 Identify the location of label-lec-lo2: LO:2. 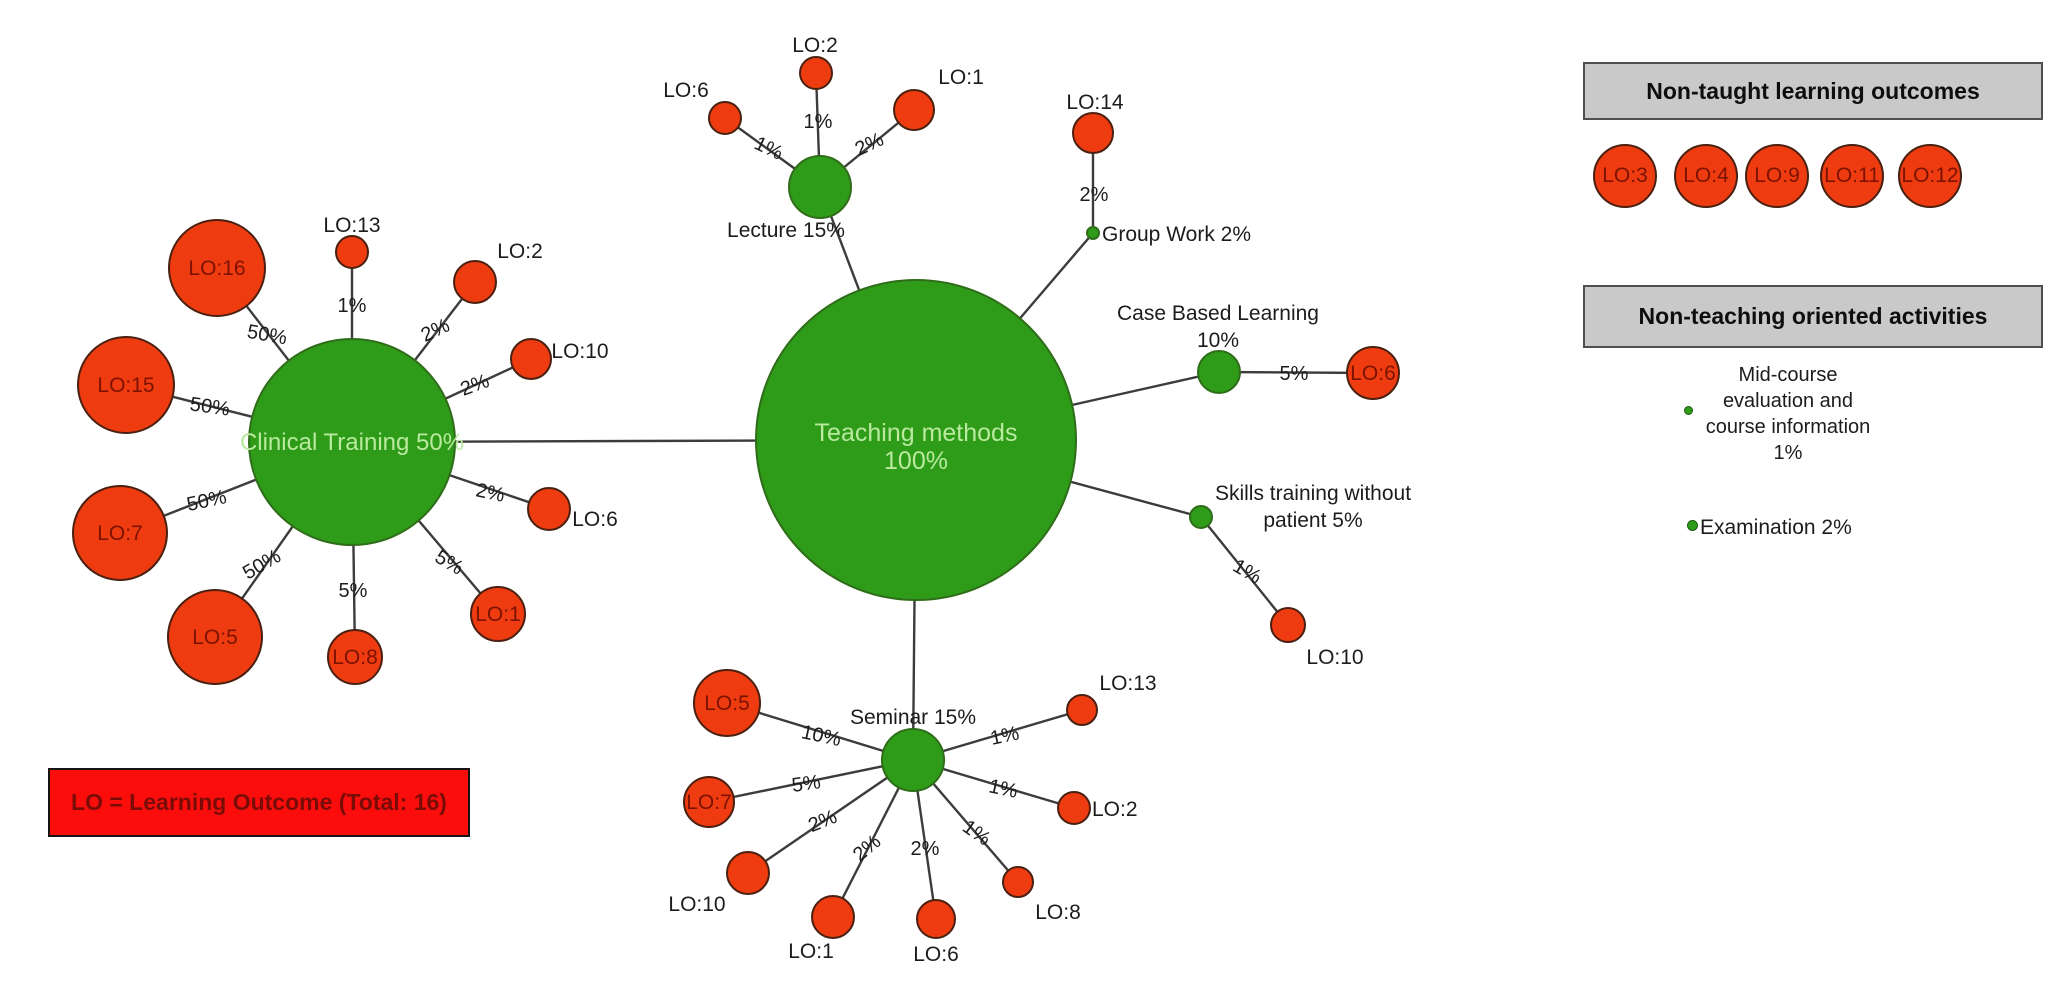
(815, 45).